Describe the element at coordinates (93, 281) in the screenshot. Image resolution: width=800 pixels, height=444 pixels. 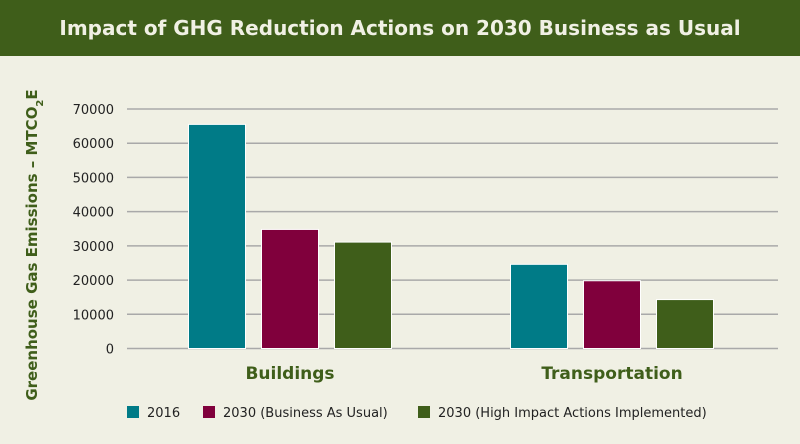
I see `y-tick-label: 20000` at that location.